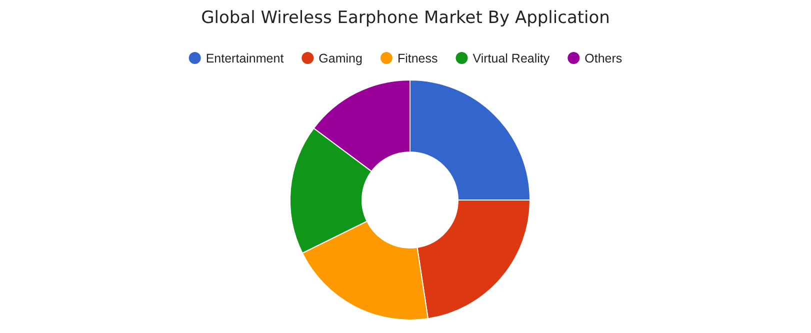  Describe the element at coordinates (340, 59) in the screenshot. I see `legend-label: Gaming` at that location.